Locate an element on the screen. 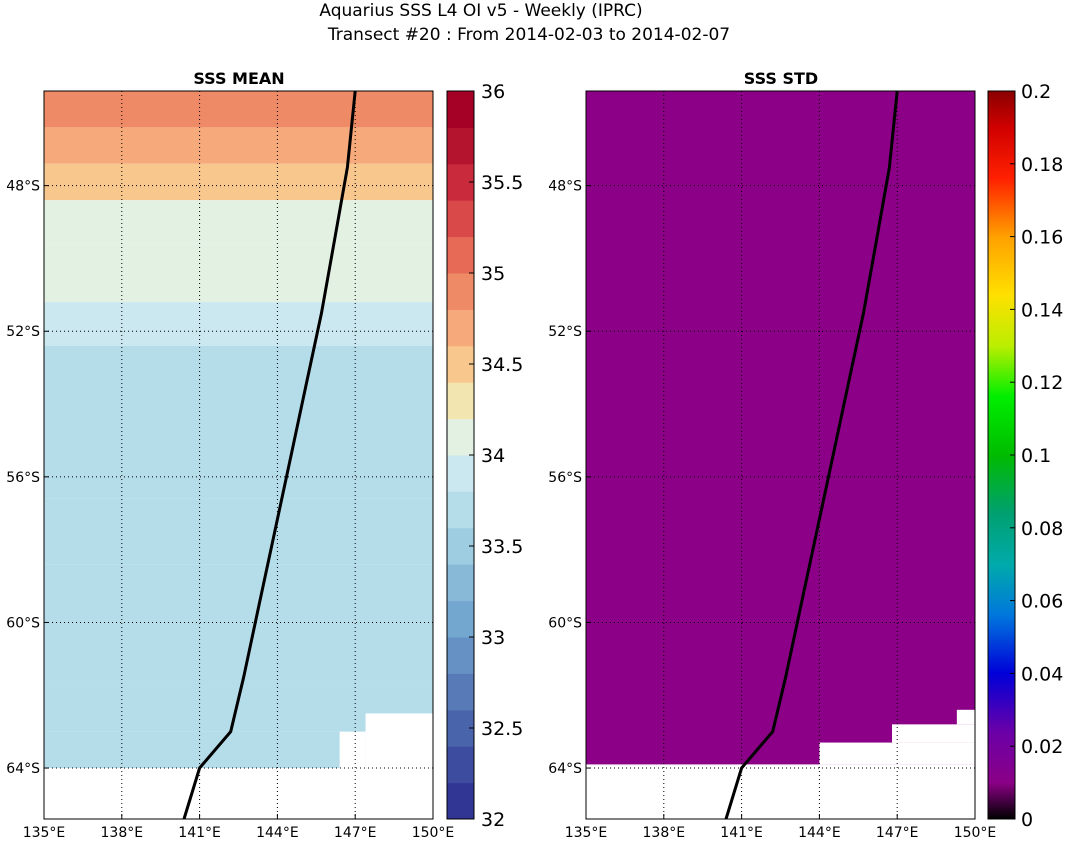 The image size is (1066, 842). sss-std-title: SSS STD is located at coordinates (781, 78).